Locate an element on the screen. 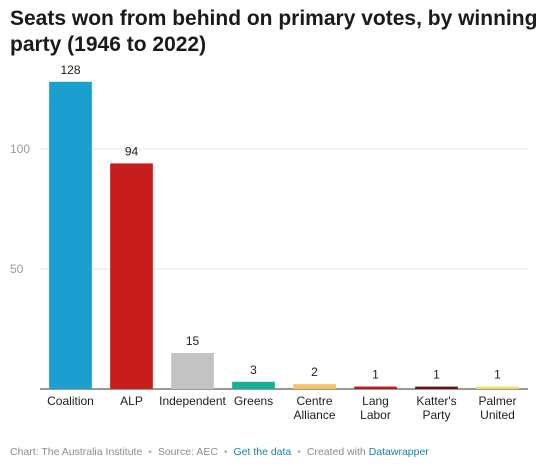 This screenshot has height=468, width=547. y-tick-label: 100 is located at coordinates (20, 149).